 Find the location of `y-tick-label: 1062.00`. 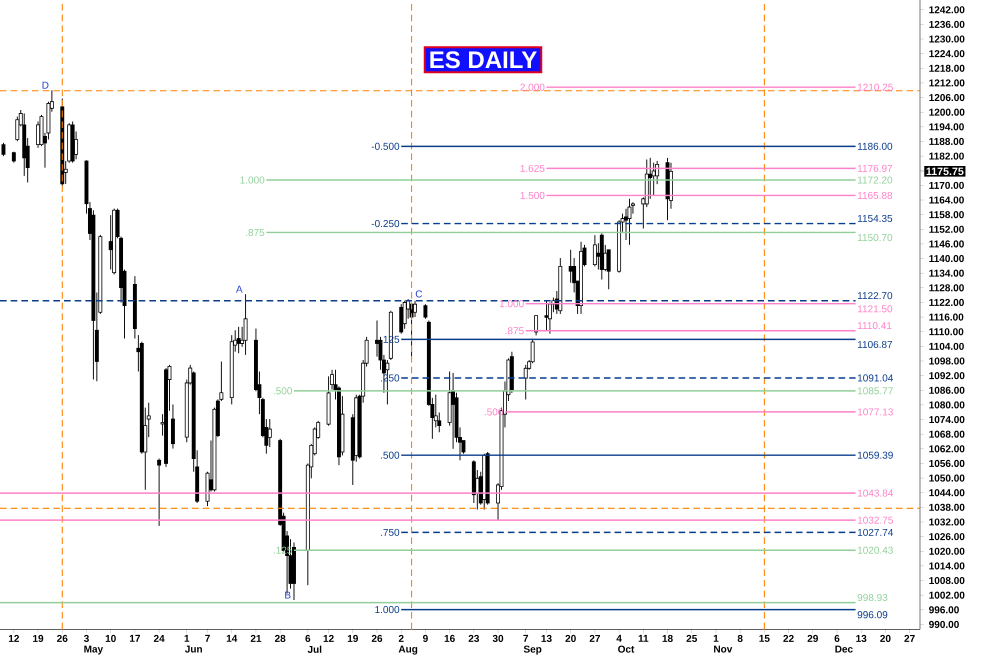

y-tick-label: 1062.00 is located at coordinates (946, 448).